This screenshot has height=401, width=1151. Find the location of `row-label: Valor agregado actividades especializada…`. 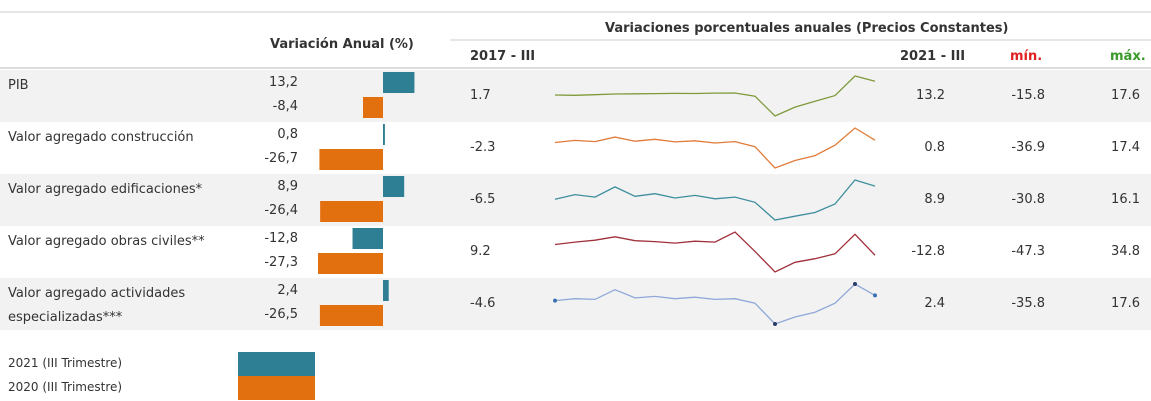

row-label: Valor agregado actividades especializada… is located at coordinates (97, 305).